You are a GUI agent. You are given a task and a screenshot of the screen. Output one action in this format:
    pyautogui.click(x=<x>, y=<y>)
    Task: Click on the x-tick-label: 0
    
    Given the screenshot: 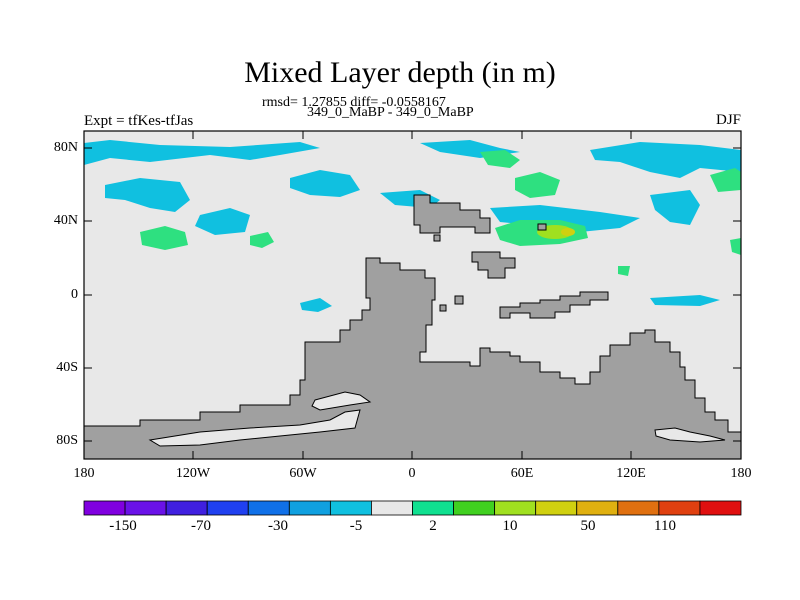 What is the action you would take?
    pyautogui.click(x=412, y=473)
    